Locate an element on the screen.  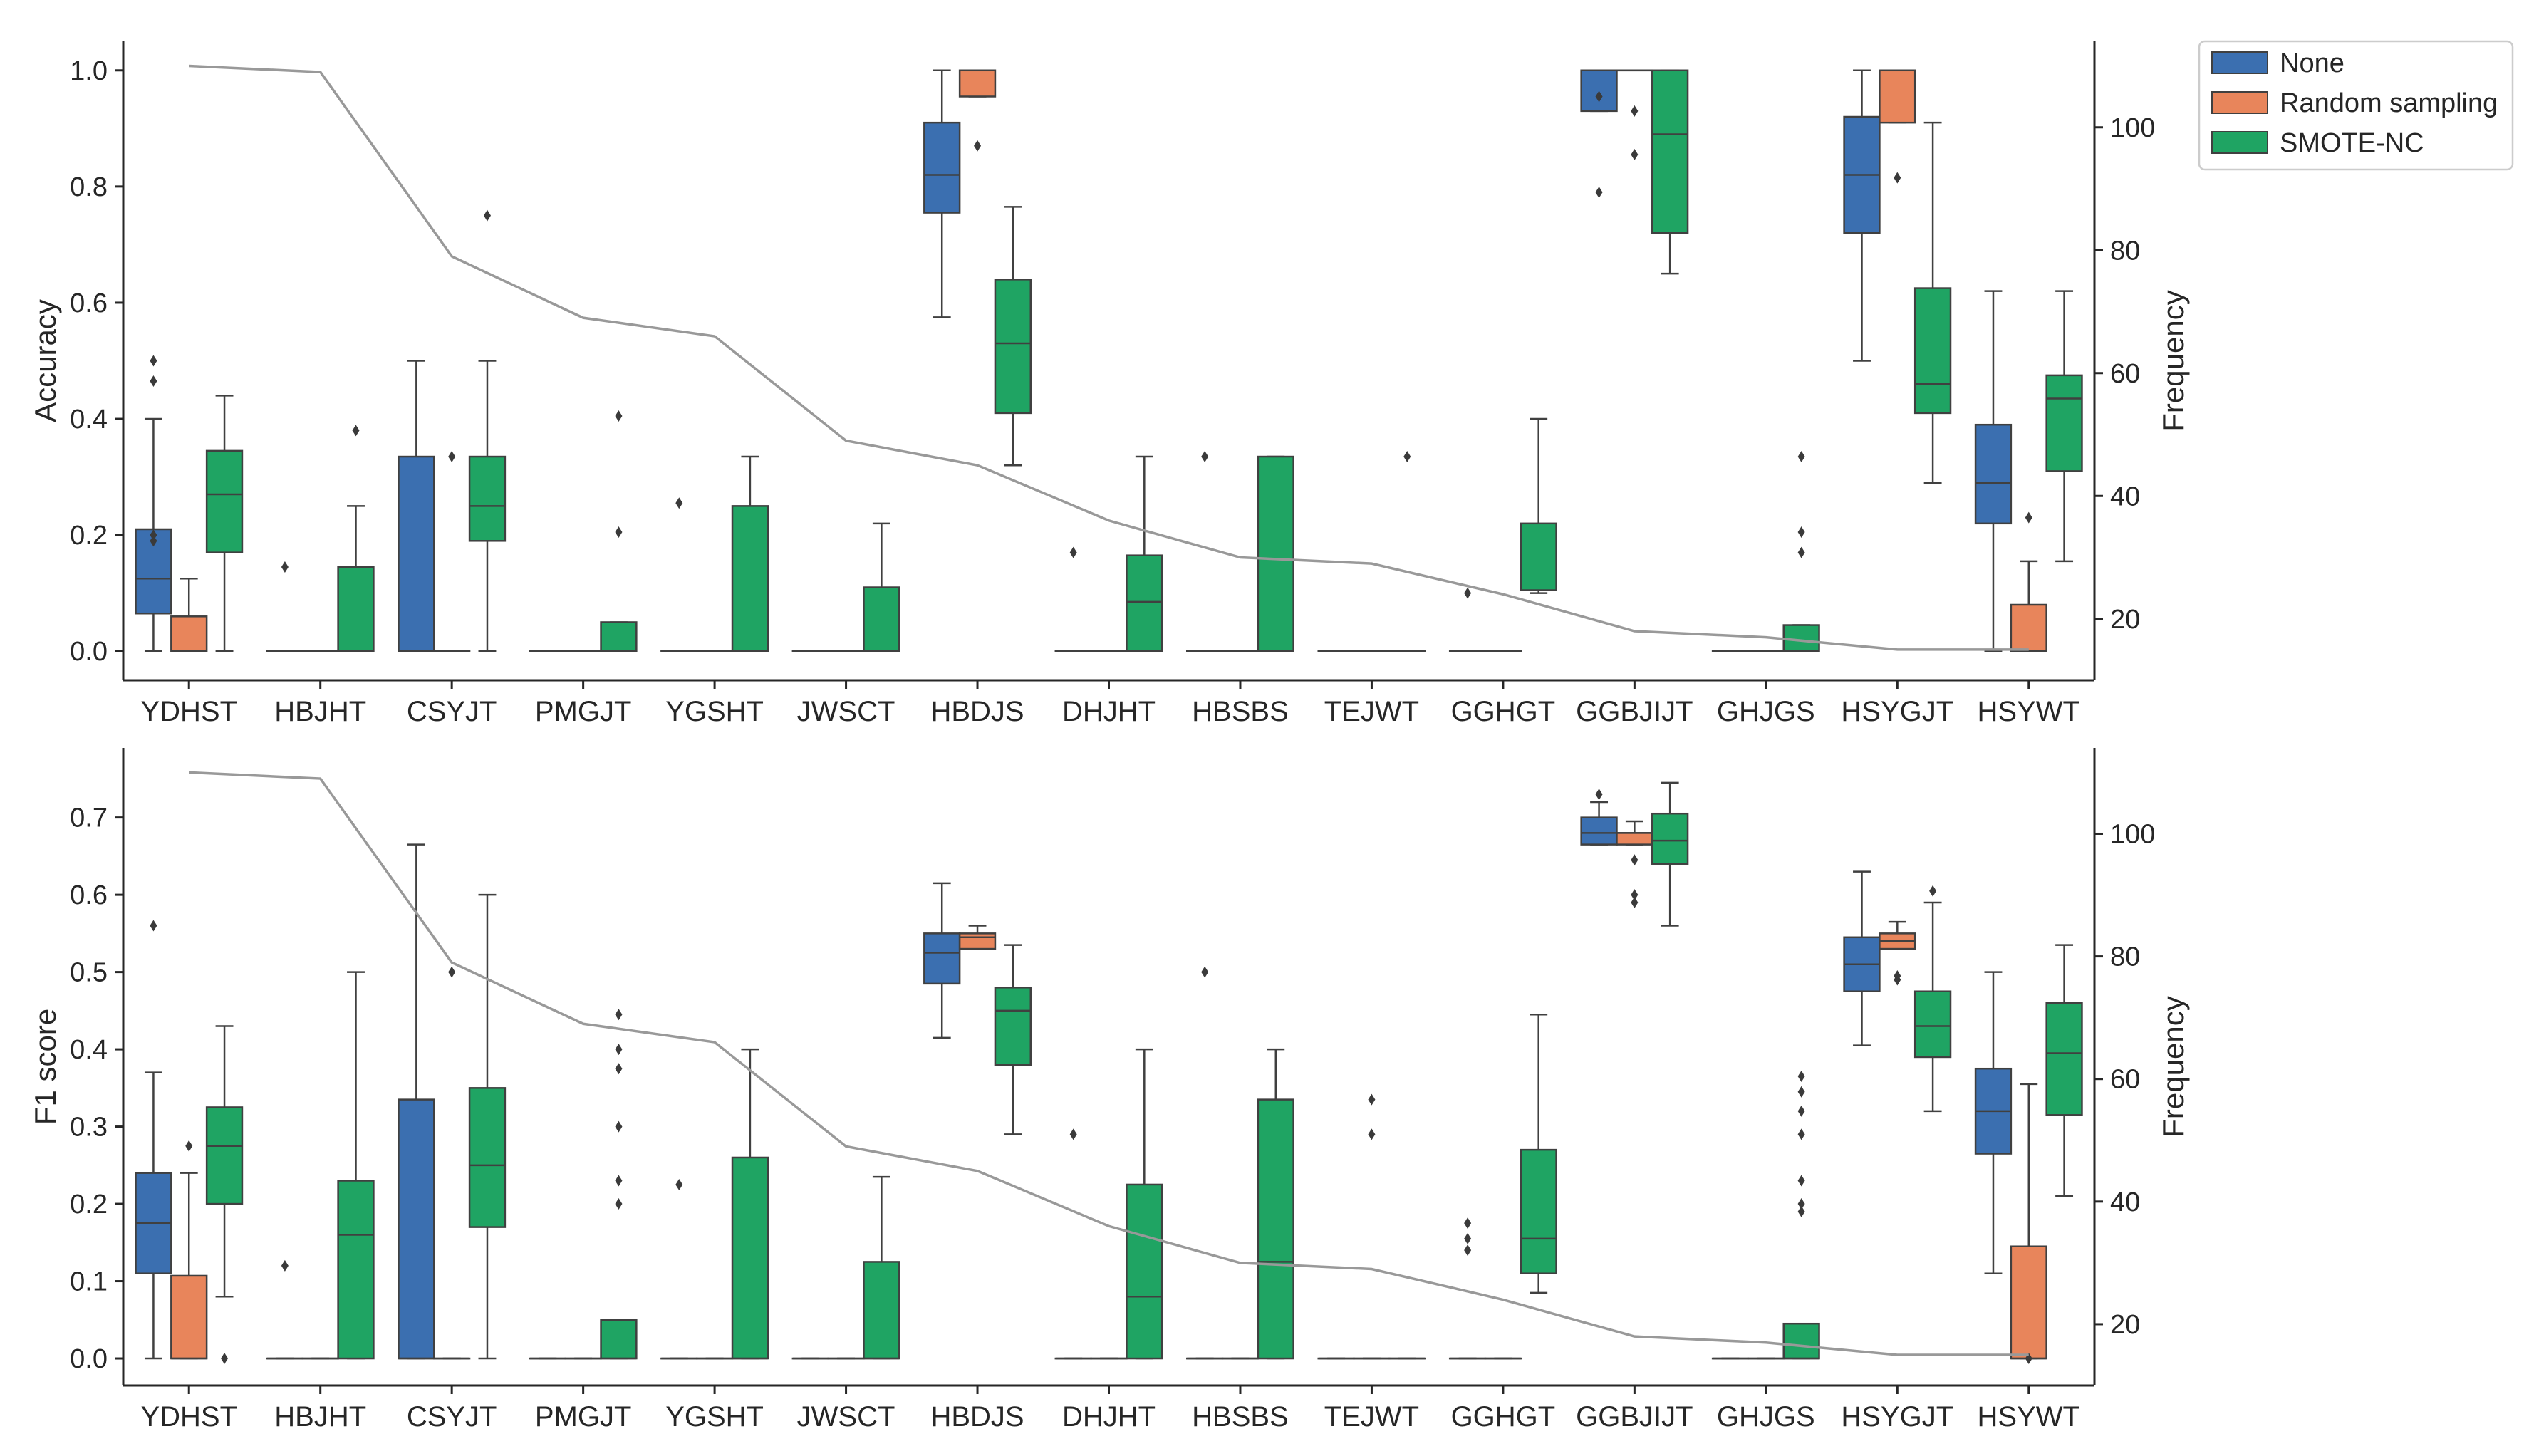
x-tick-label: HSYGJT is located at coordinates (1897, 711).